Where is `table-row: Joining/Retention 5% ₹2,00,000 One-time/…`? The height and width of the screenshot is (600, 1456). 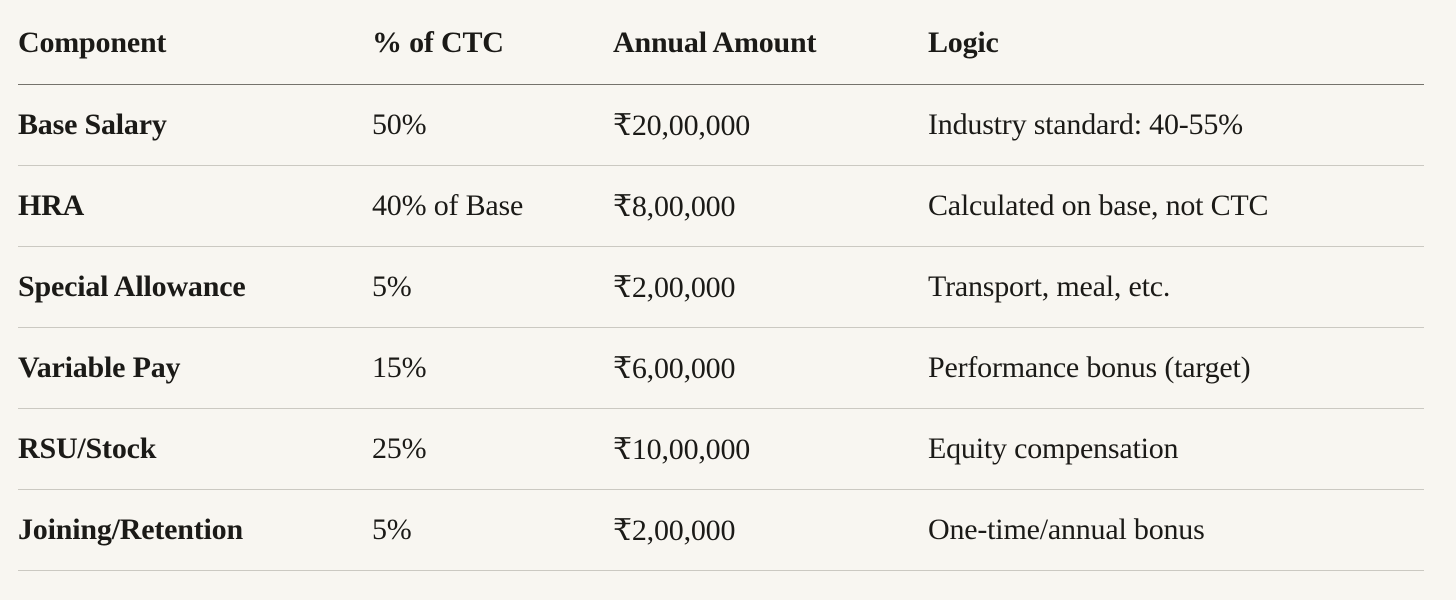
table-row: Joining/Retention 5% ₹2,00,000 One-time/… is located at coordinates (721, 530).